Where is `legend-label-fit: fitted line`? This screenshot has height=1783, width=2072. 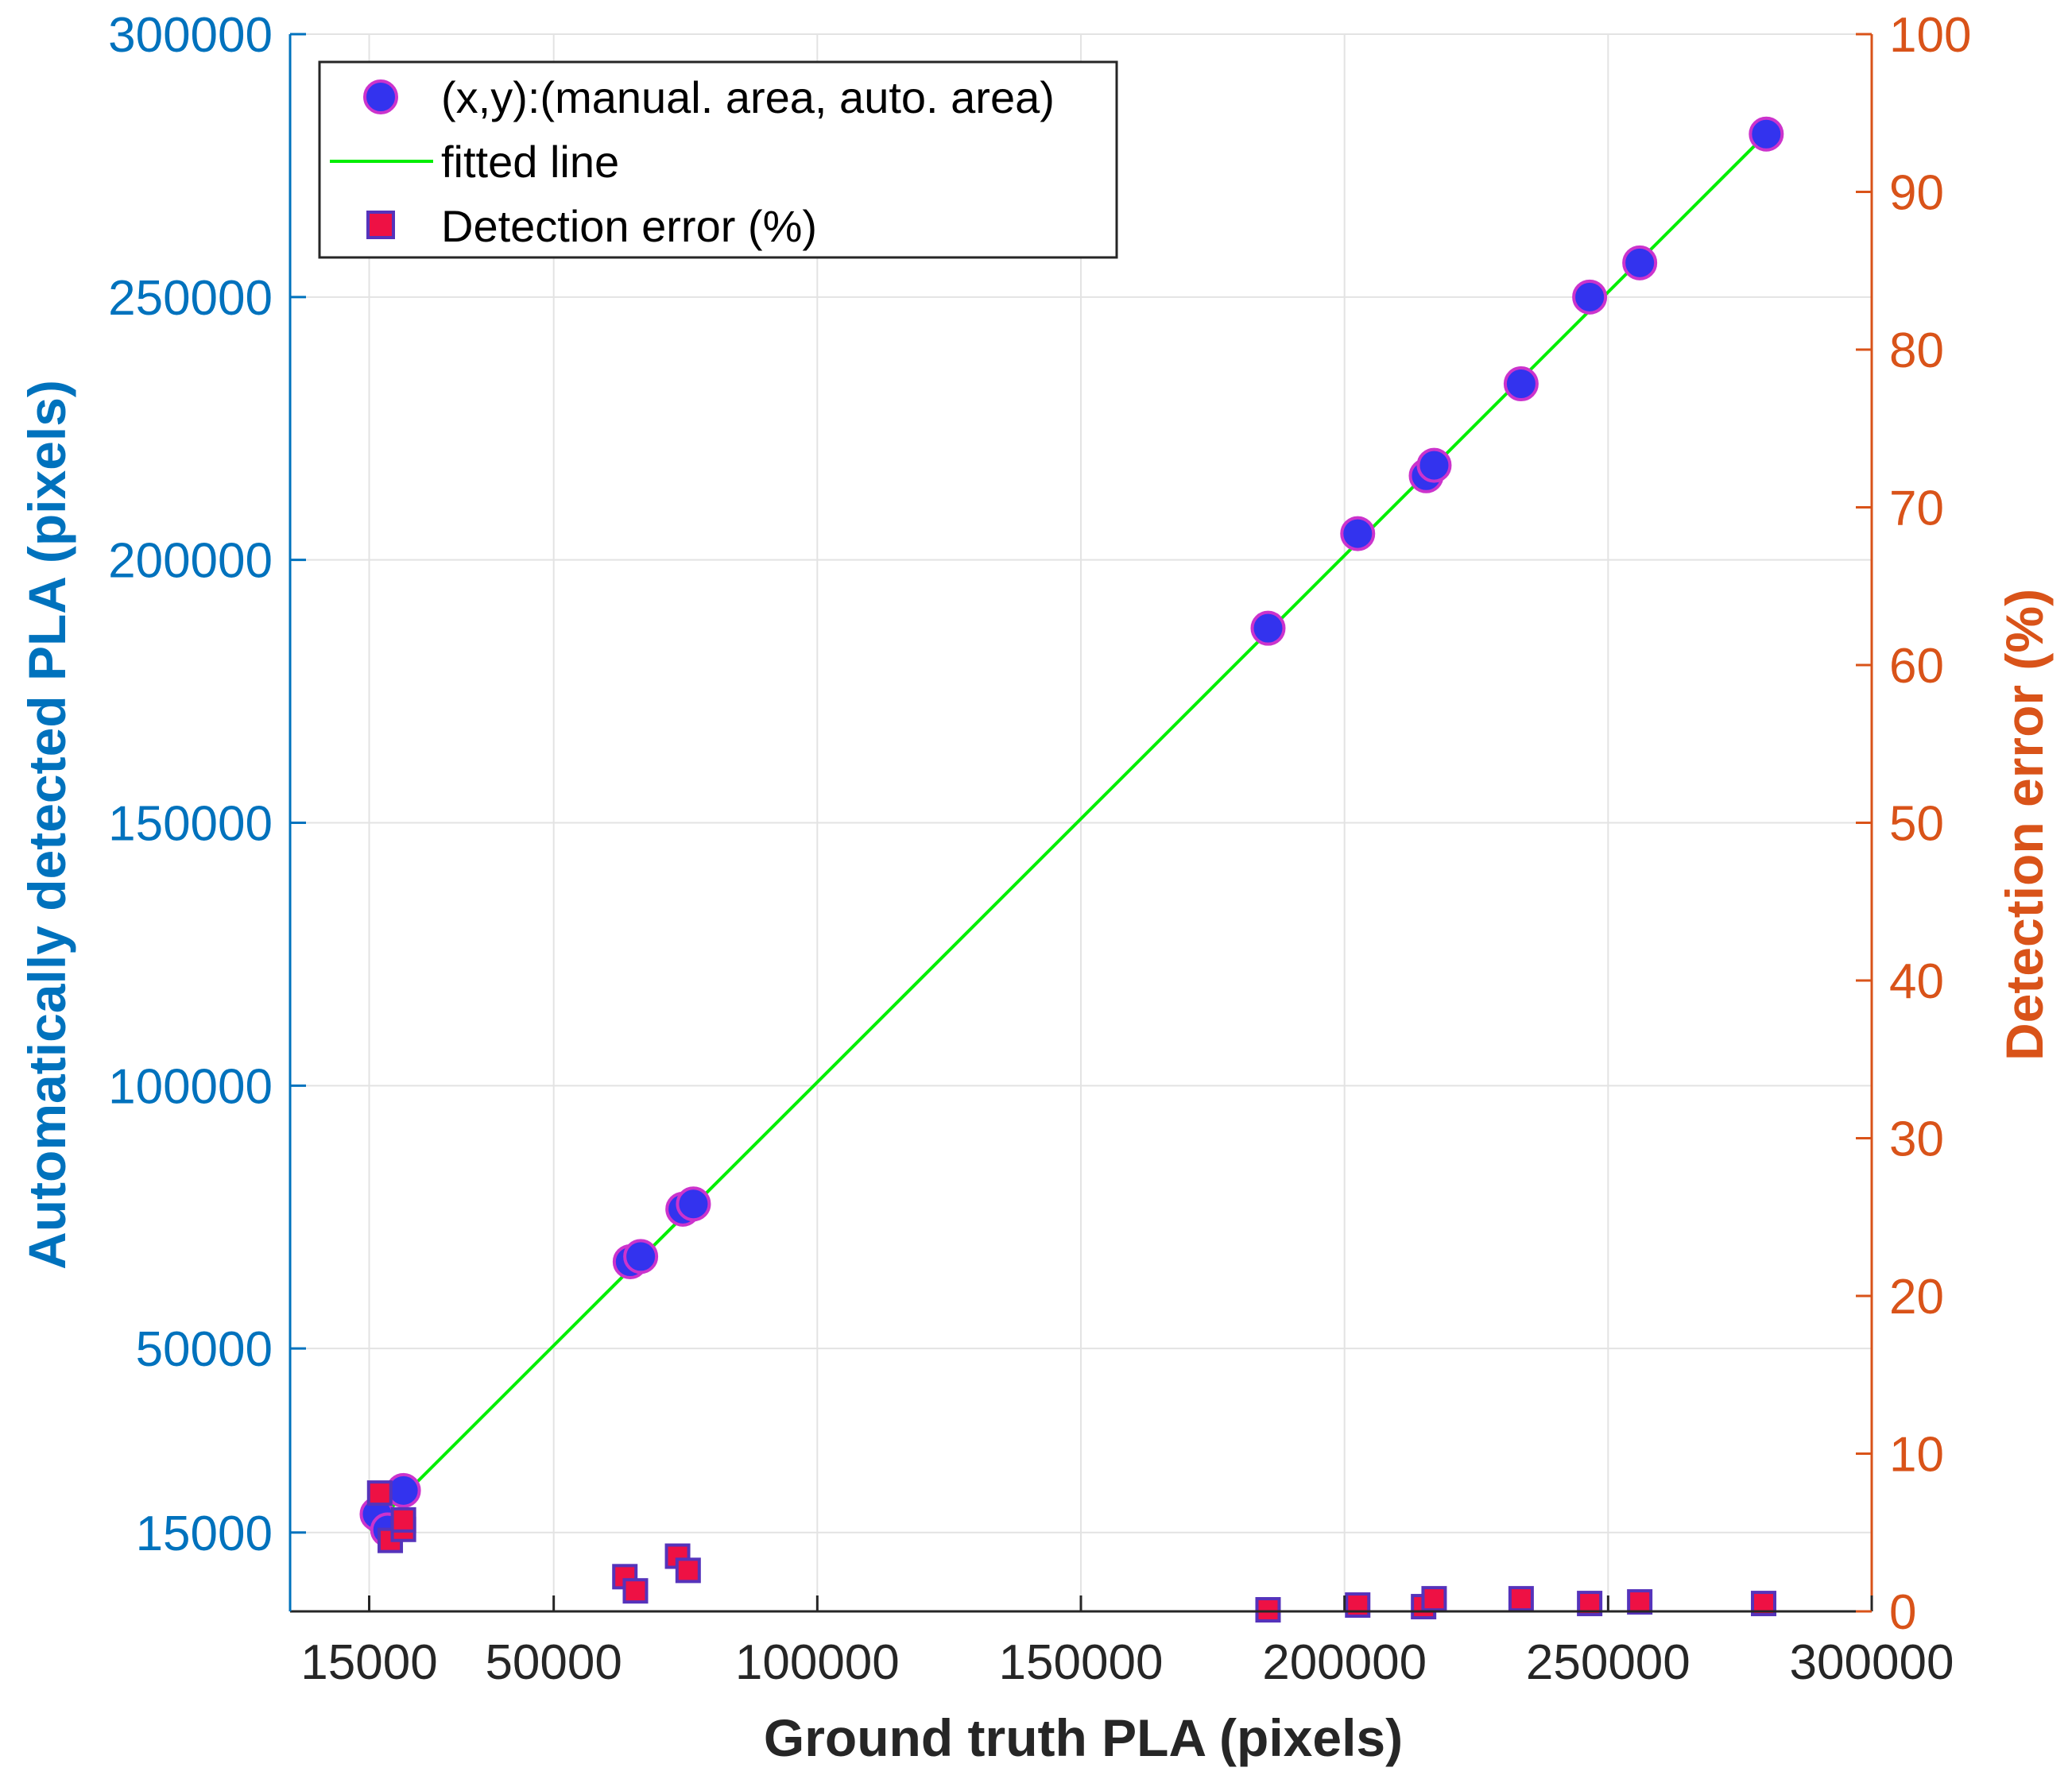 legend-label-fit: fitted line is located at coordinates (530, 162).